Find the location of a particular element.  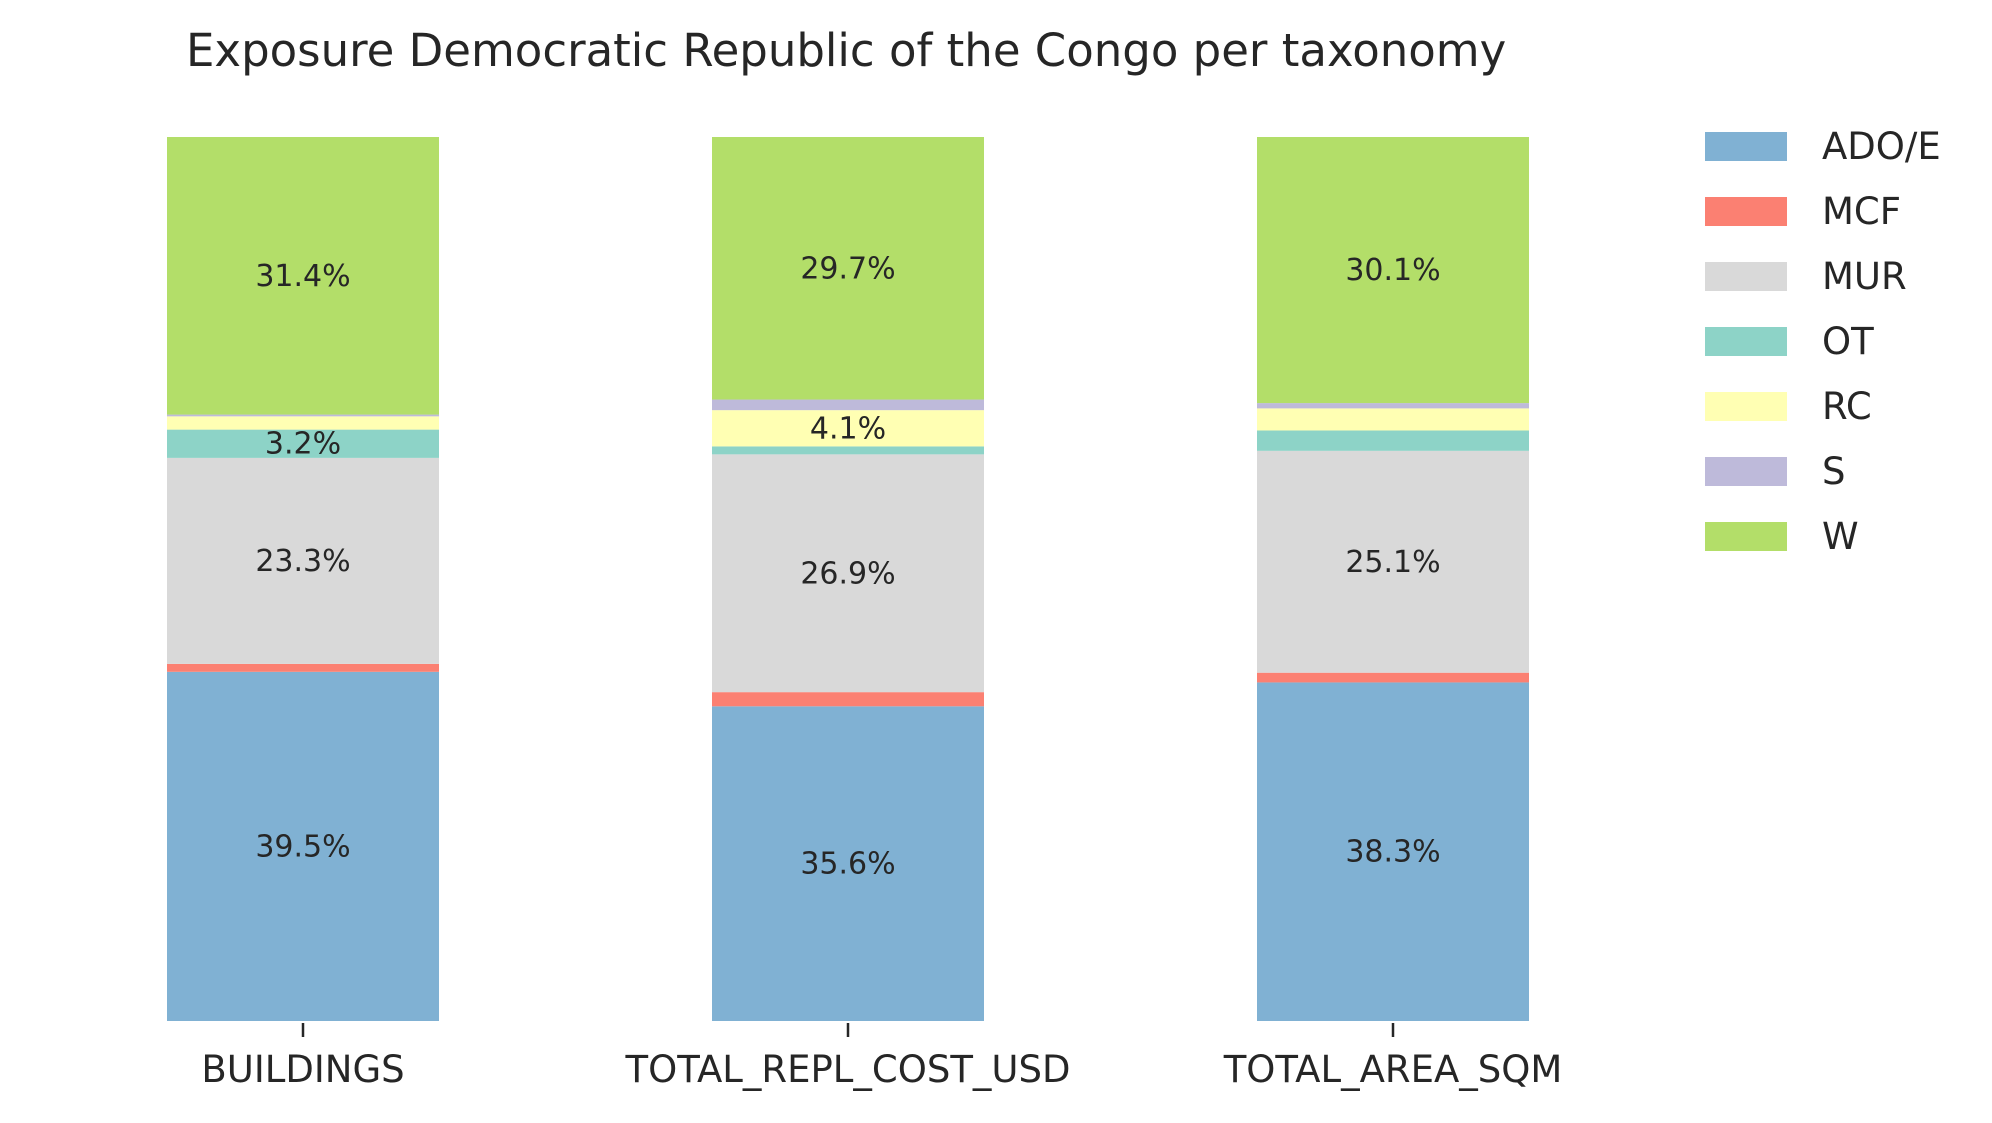

bar-segment-w-total-repl-cost-usd is located at coordinates (848, 268).